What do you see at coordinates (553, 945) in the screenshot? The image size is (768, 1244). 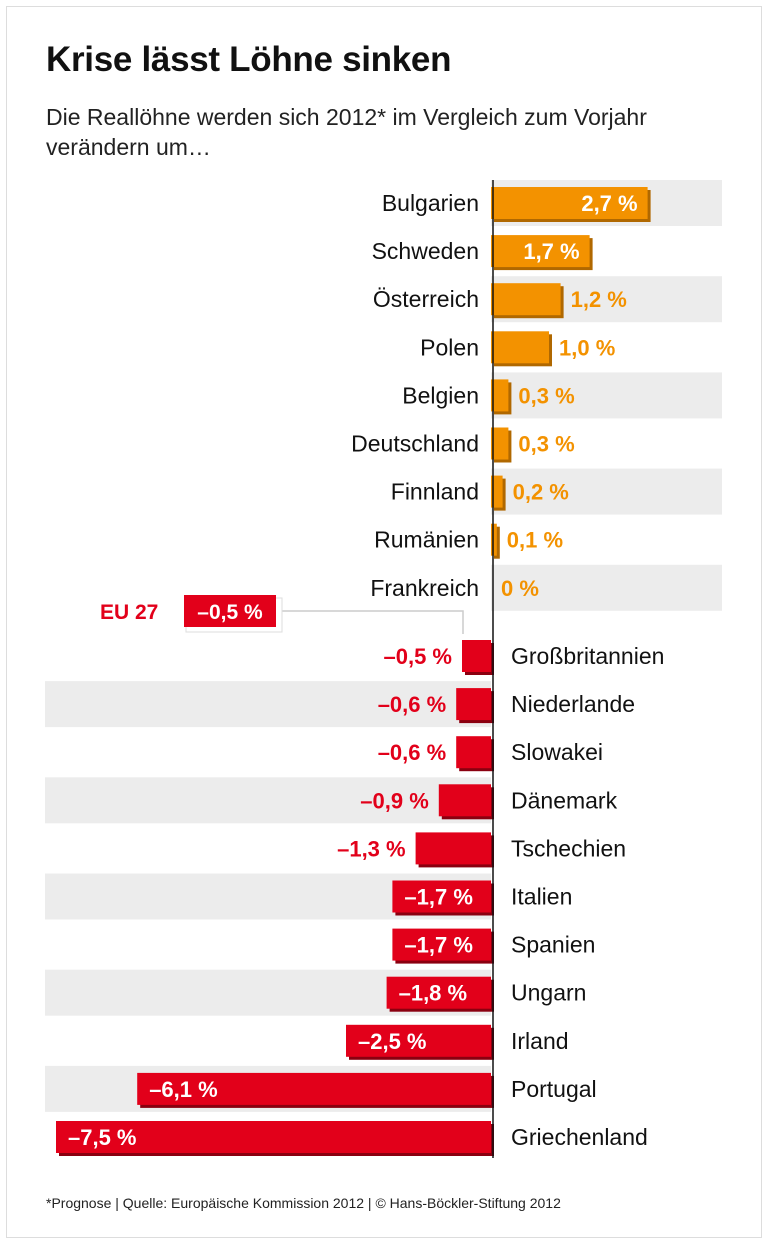 I see `category-label: Spanien` at bounding box center [553, 945].